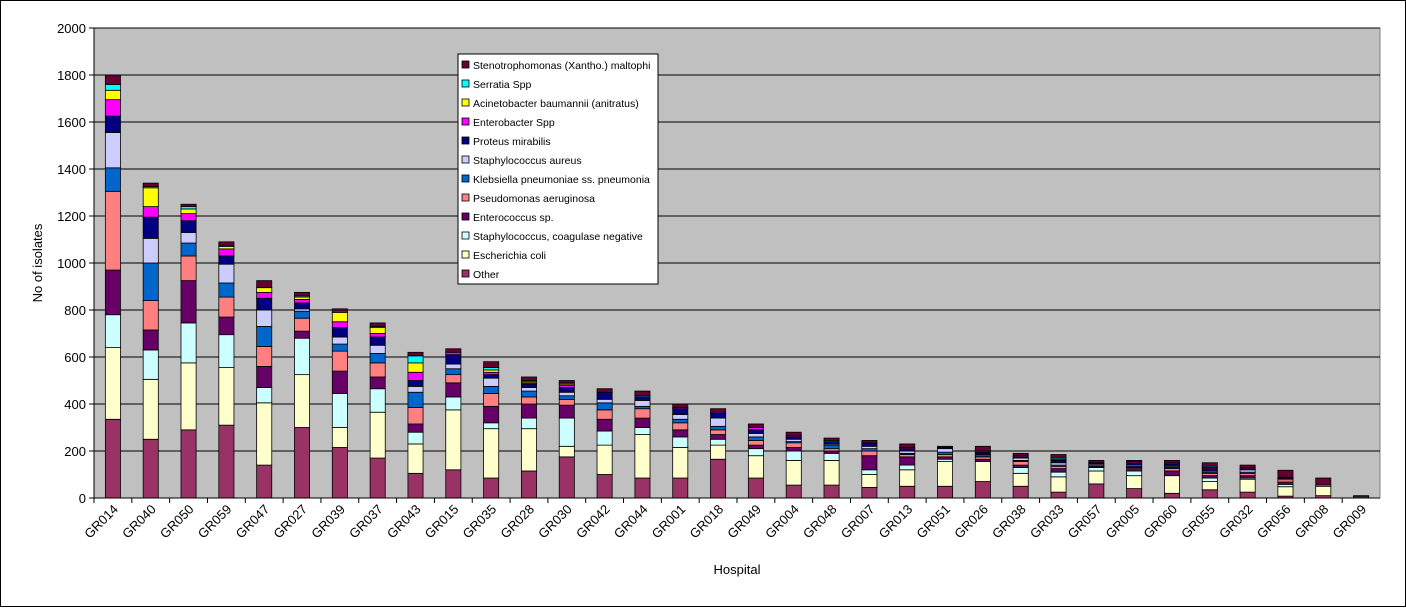 The height and width of the screenshot is (608, 1406). I want to click on legend-label: Enterococcus sp., so click(513, 218).